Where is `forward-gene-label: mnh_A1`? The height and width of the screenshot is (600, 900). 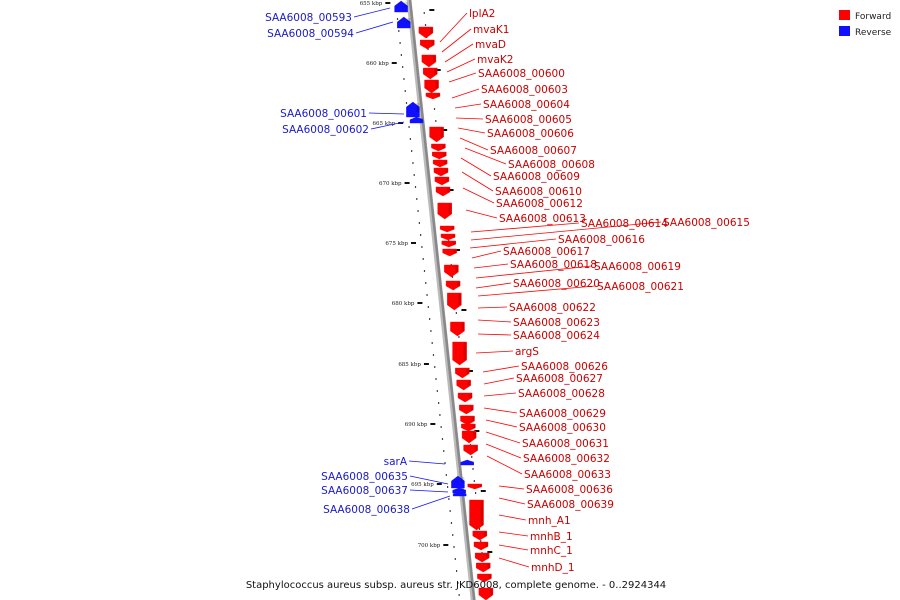 forward-gene-label: mnh_A1 is located at coordinates (549, 521).